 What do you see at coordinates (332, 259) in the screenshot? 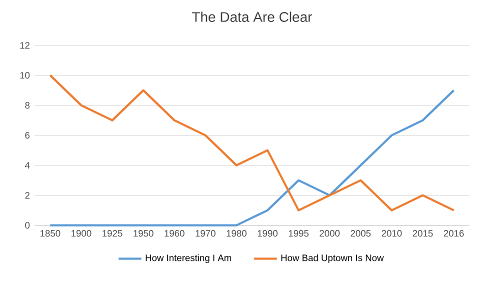
I see `legend-label: How Bad Uptown Is Now` at bounding box center [332, 259].